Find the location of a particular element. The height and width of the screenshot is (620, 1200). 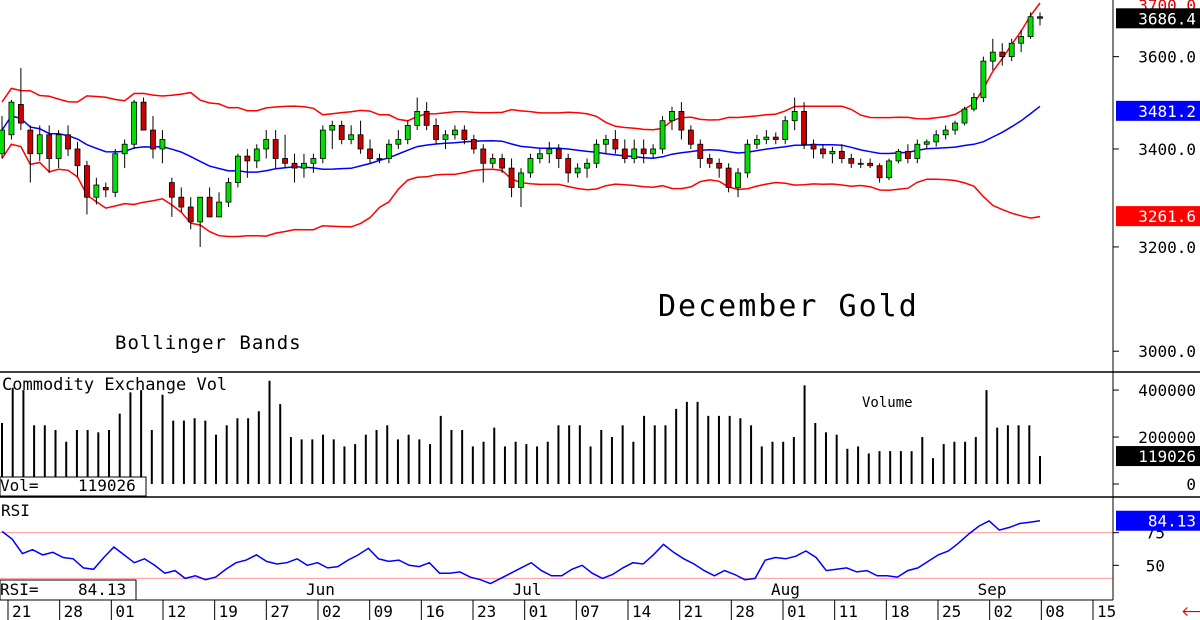

scroll-right-arrow-icon: 🡐 is located at coordinates (1190, 612).